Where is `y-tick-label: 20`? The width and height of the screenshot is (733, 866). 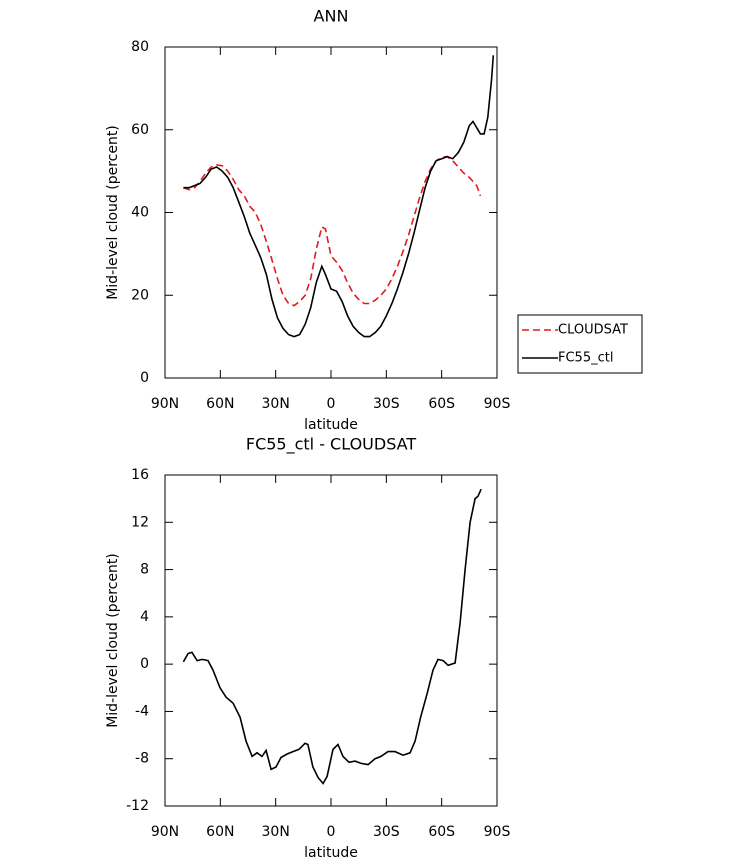 y-tick-label: 20 is located at coordinates (140, 295).